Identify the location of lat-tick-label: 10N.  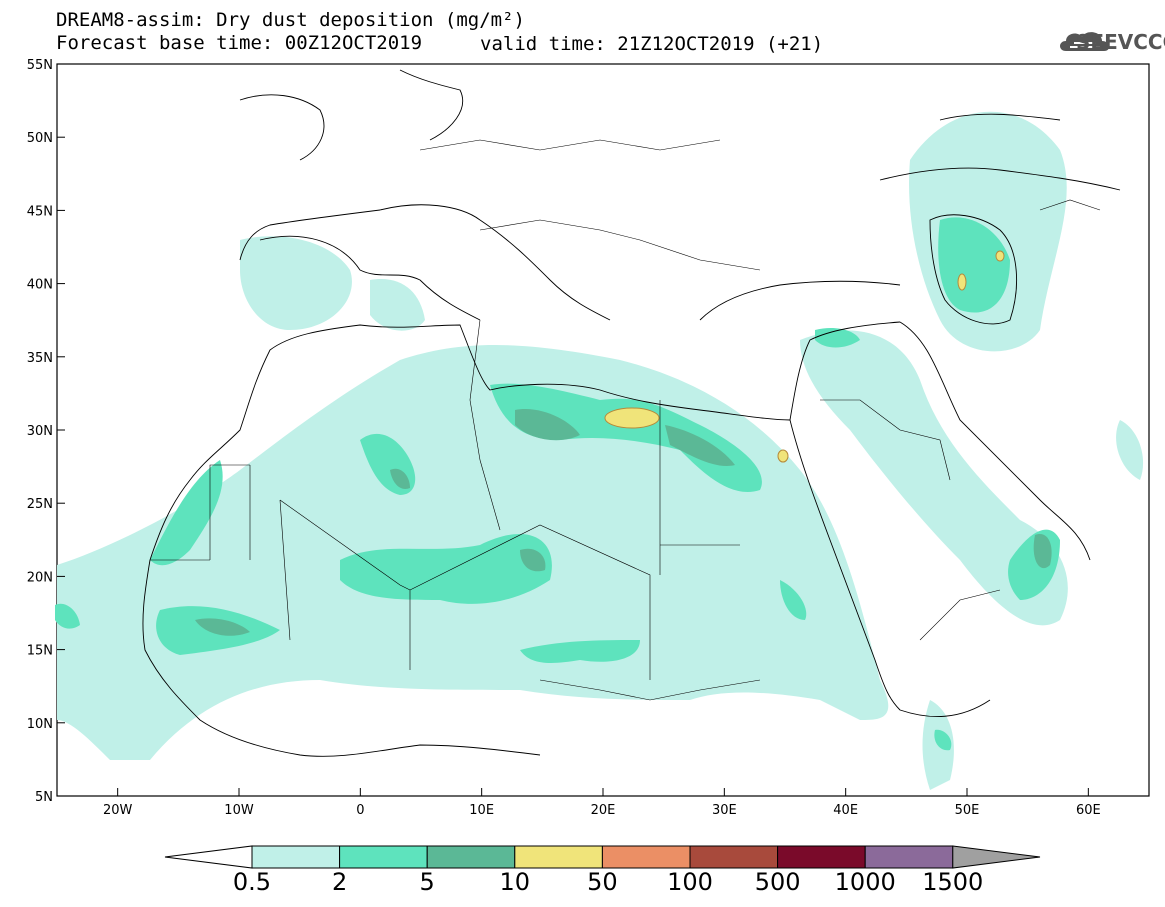
(40, 724).